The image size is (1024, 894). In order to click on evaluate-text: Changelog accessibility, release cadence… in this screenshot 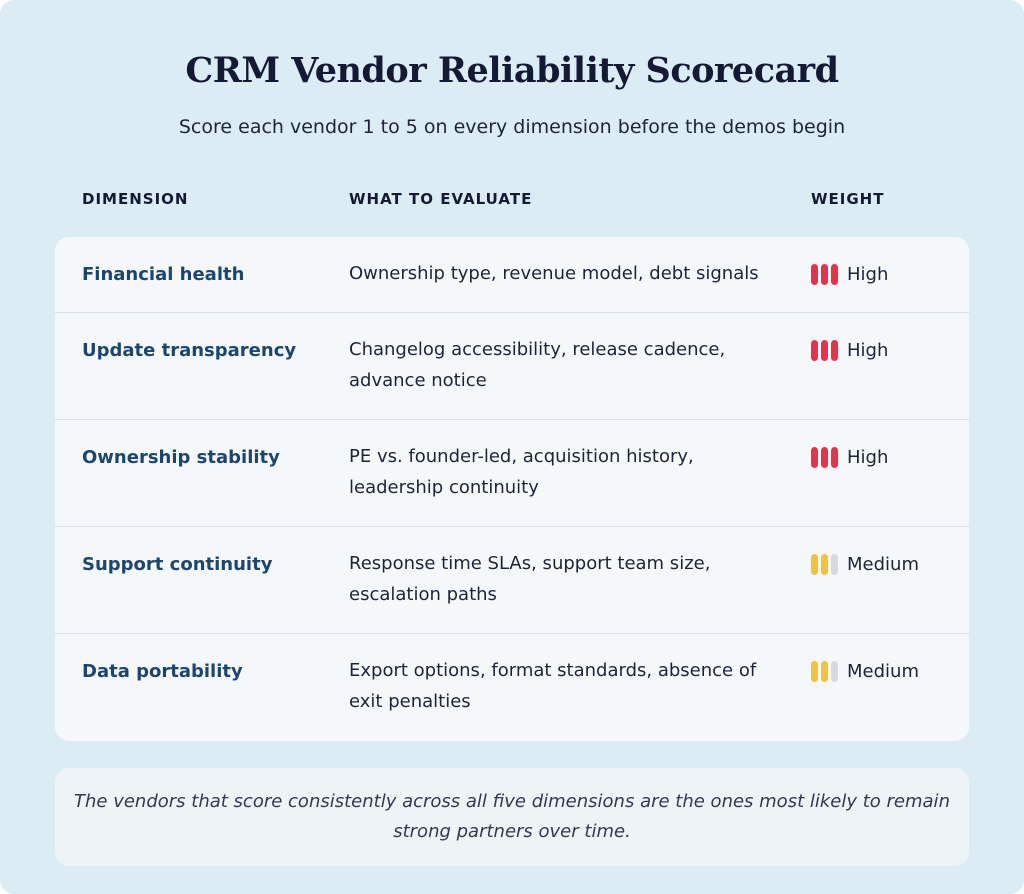, I will do `click(537, 365)`.